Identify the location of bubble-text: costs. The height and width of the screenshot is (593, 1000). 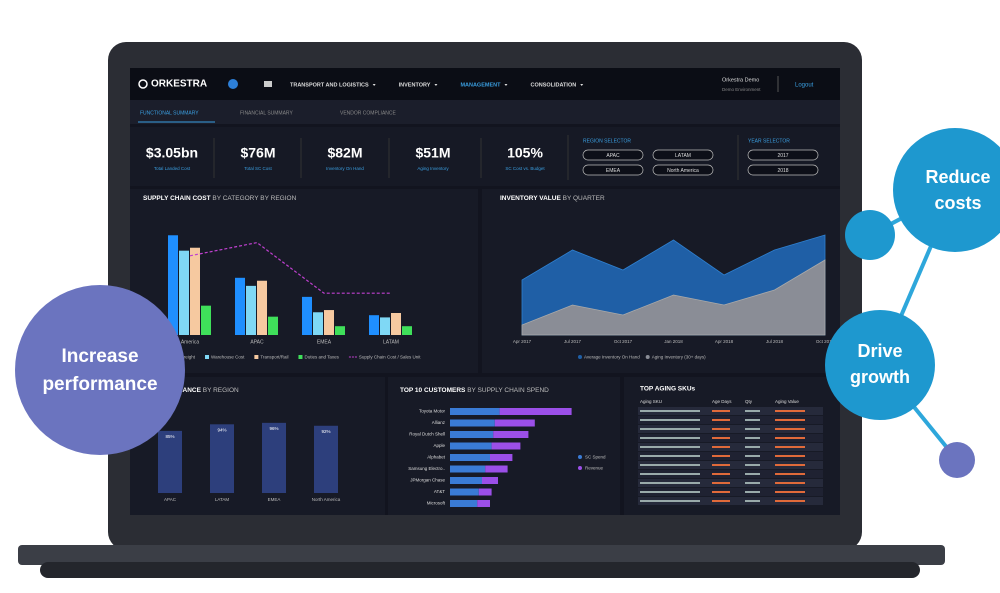
(957, 203).